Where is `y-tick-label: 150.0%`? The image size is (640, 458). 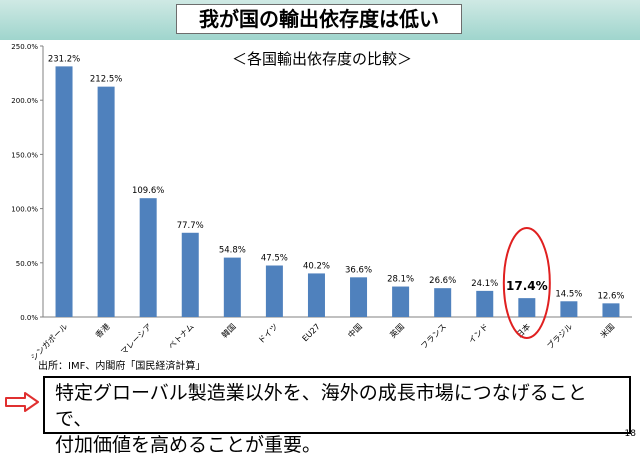 y-tick-label: 150.0% is located at coordinates (24, 155).